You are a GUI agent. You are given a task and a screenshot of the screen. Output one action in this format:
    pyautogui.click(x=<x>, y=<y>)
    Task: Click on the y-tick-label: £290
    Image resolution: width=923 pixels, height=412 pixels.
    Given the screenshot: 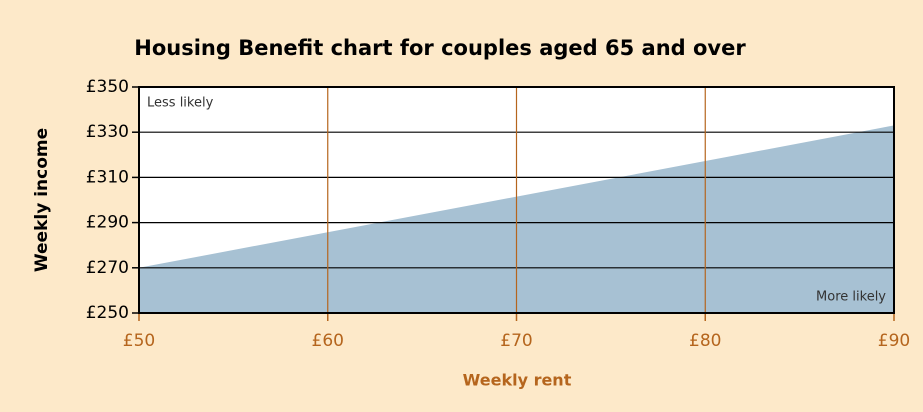 What is the action you would take?
    pyautogui.click(x=107, y=223)
    